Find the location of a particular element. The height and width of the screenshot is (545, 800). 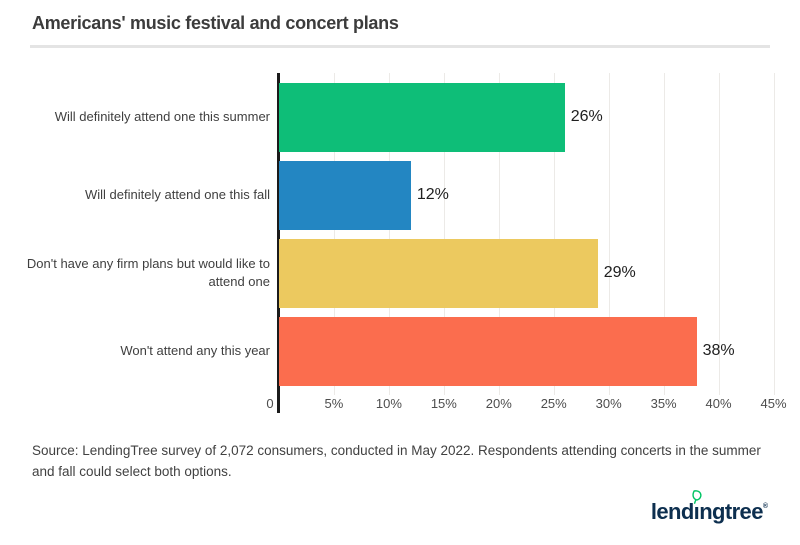

bar-row: 26% is located at coordinates (534, 117).